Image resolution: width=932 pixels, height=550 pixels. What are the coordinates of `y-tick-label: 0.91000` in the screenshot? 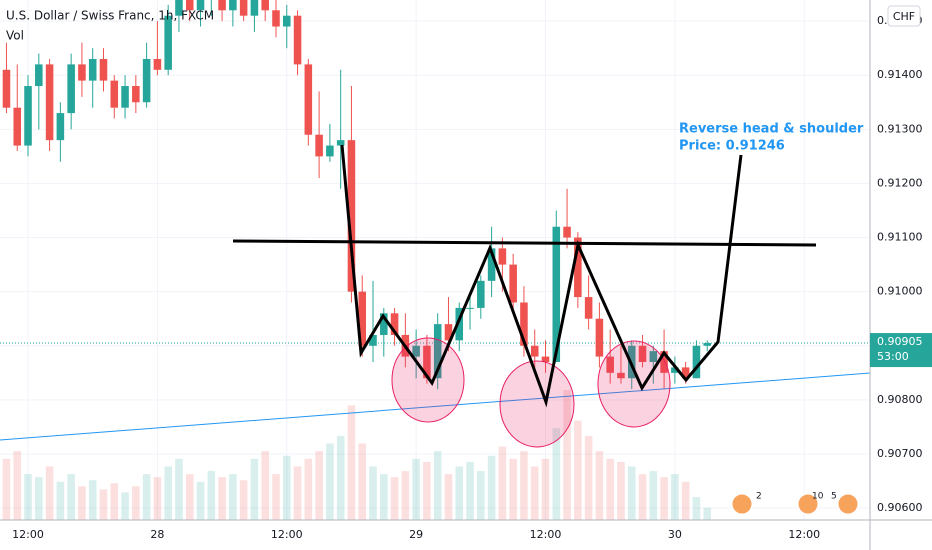 It's located at (900, 291).